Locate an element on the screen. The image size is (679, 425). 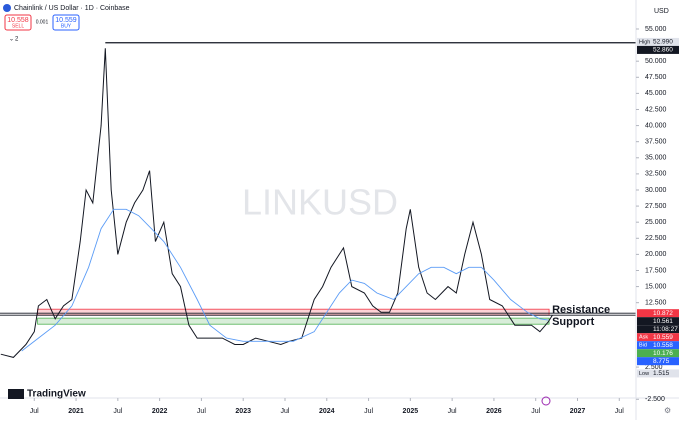
y-tick-label: 2.500 is located at coordinates (654, 367).